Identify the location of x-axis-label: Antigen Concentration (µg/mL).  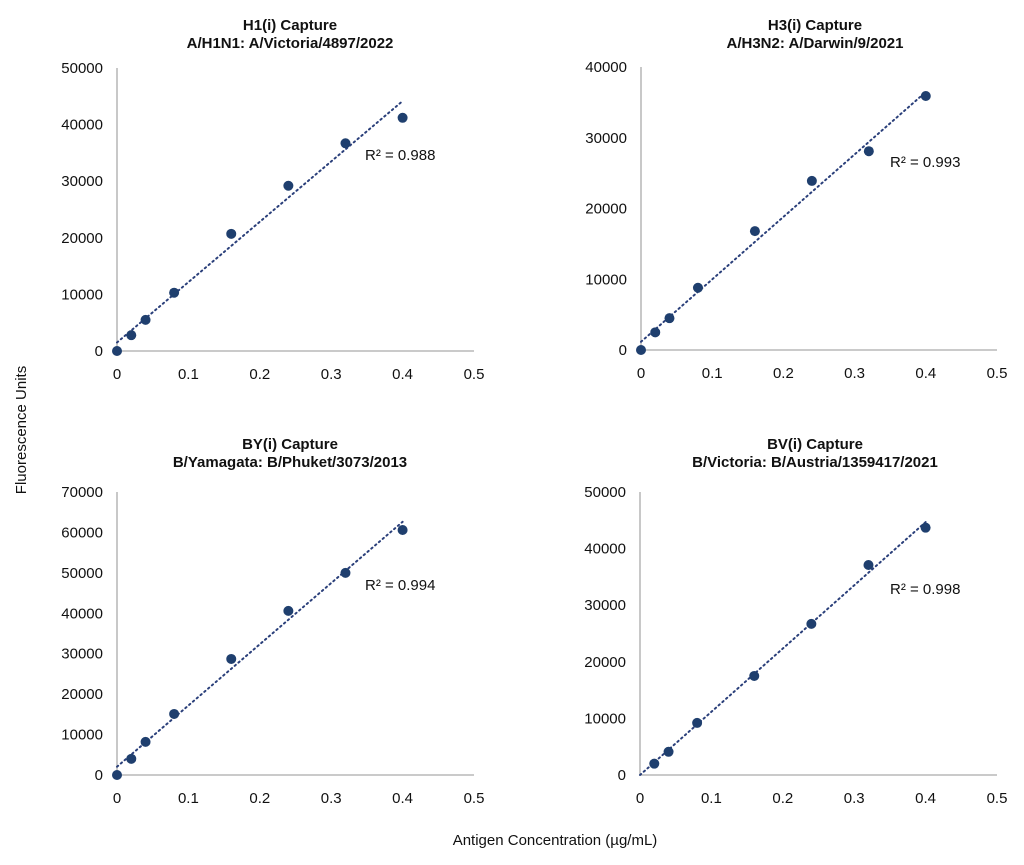
(555, 840).